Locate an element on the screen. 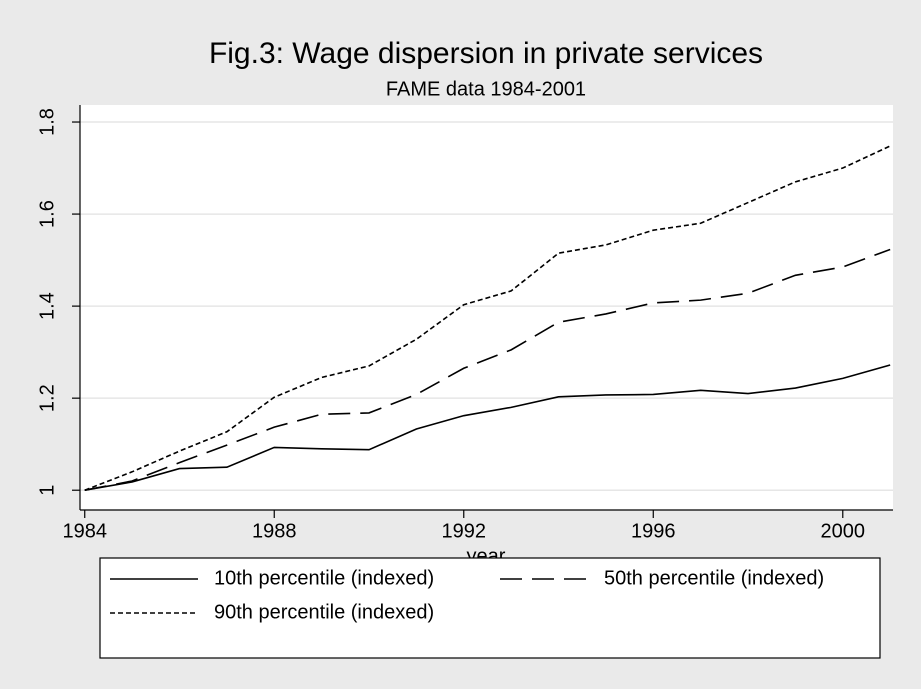  chart-subtitle: FAME data 1984-2001 is located at coordinates (486, 89).